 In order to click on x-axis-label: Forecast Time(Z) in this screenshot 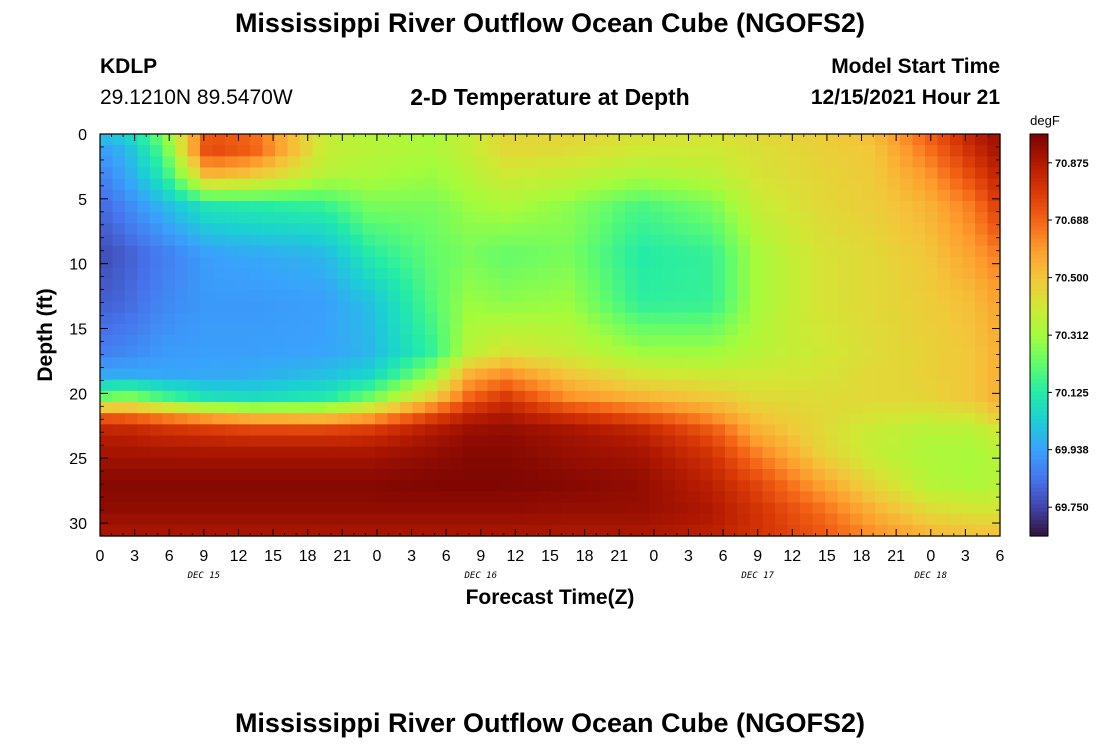, I will do `click(550, 597)`.